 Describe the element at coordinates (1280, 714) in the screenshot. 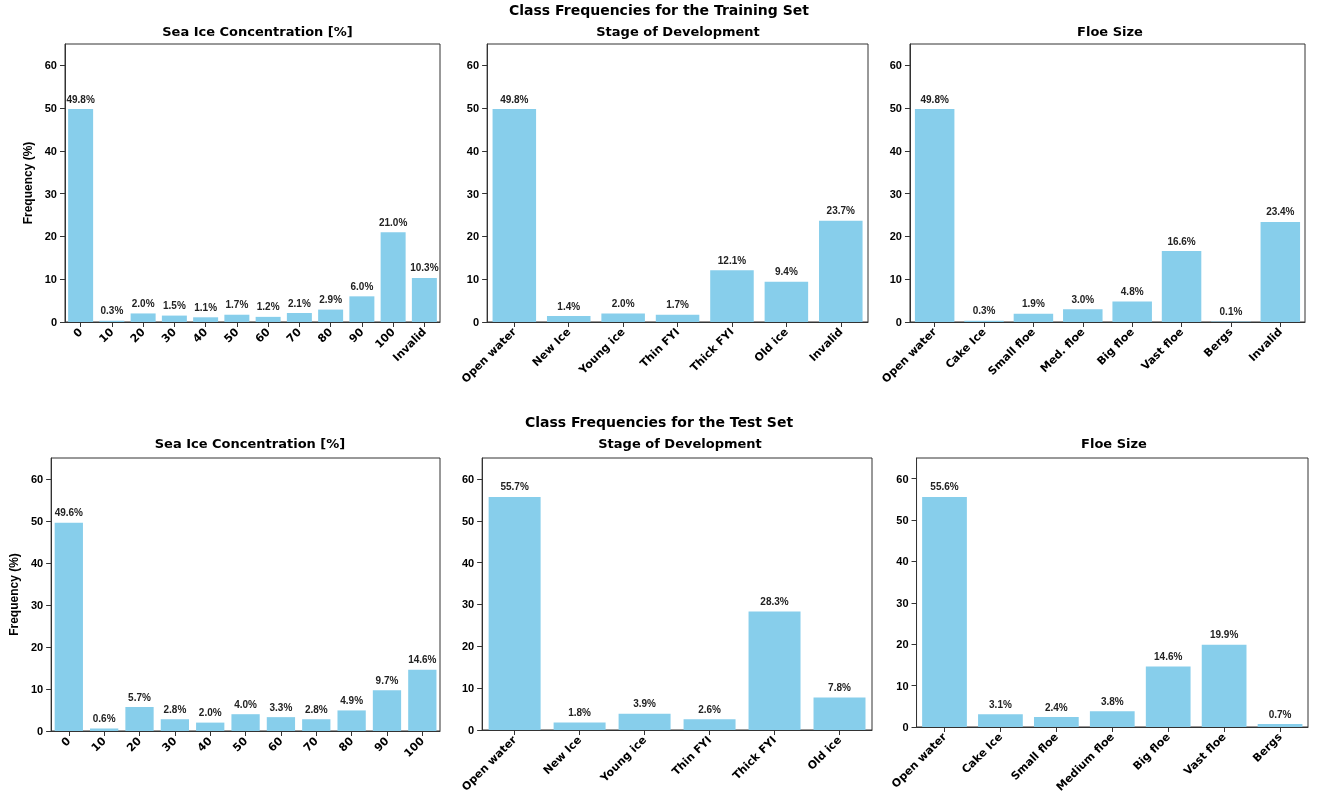

I see `data-label: 0.7%` at that location.